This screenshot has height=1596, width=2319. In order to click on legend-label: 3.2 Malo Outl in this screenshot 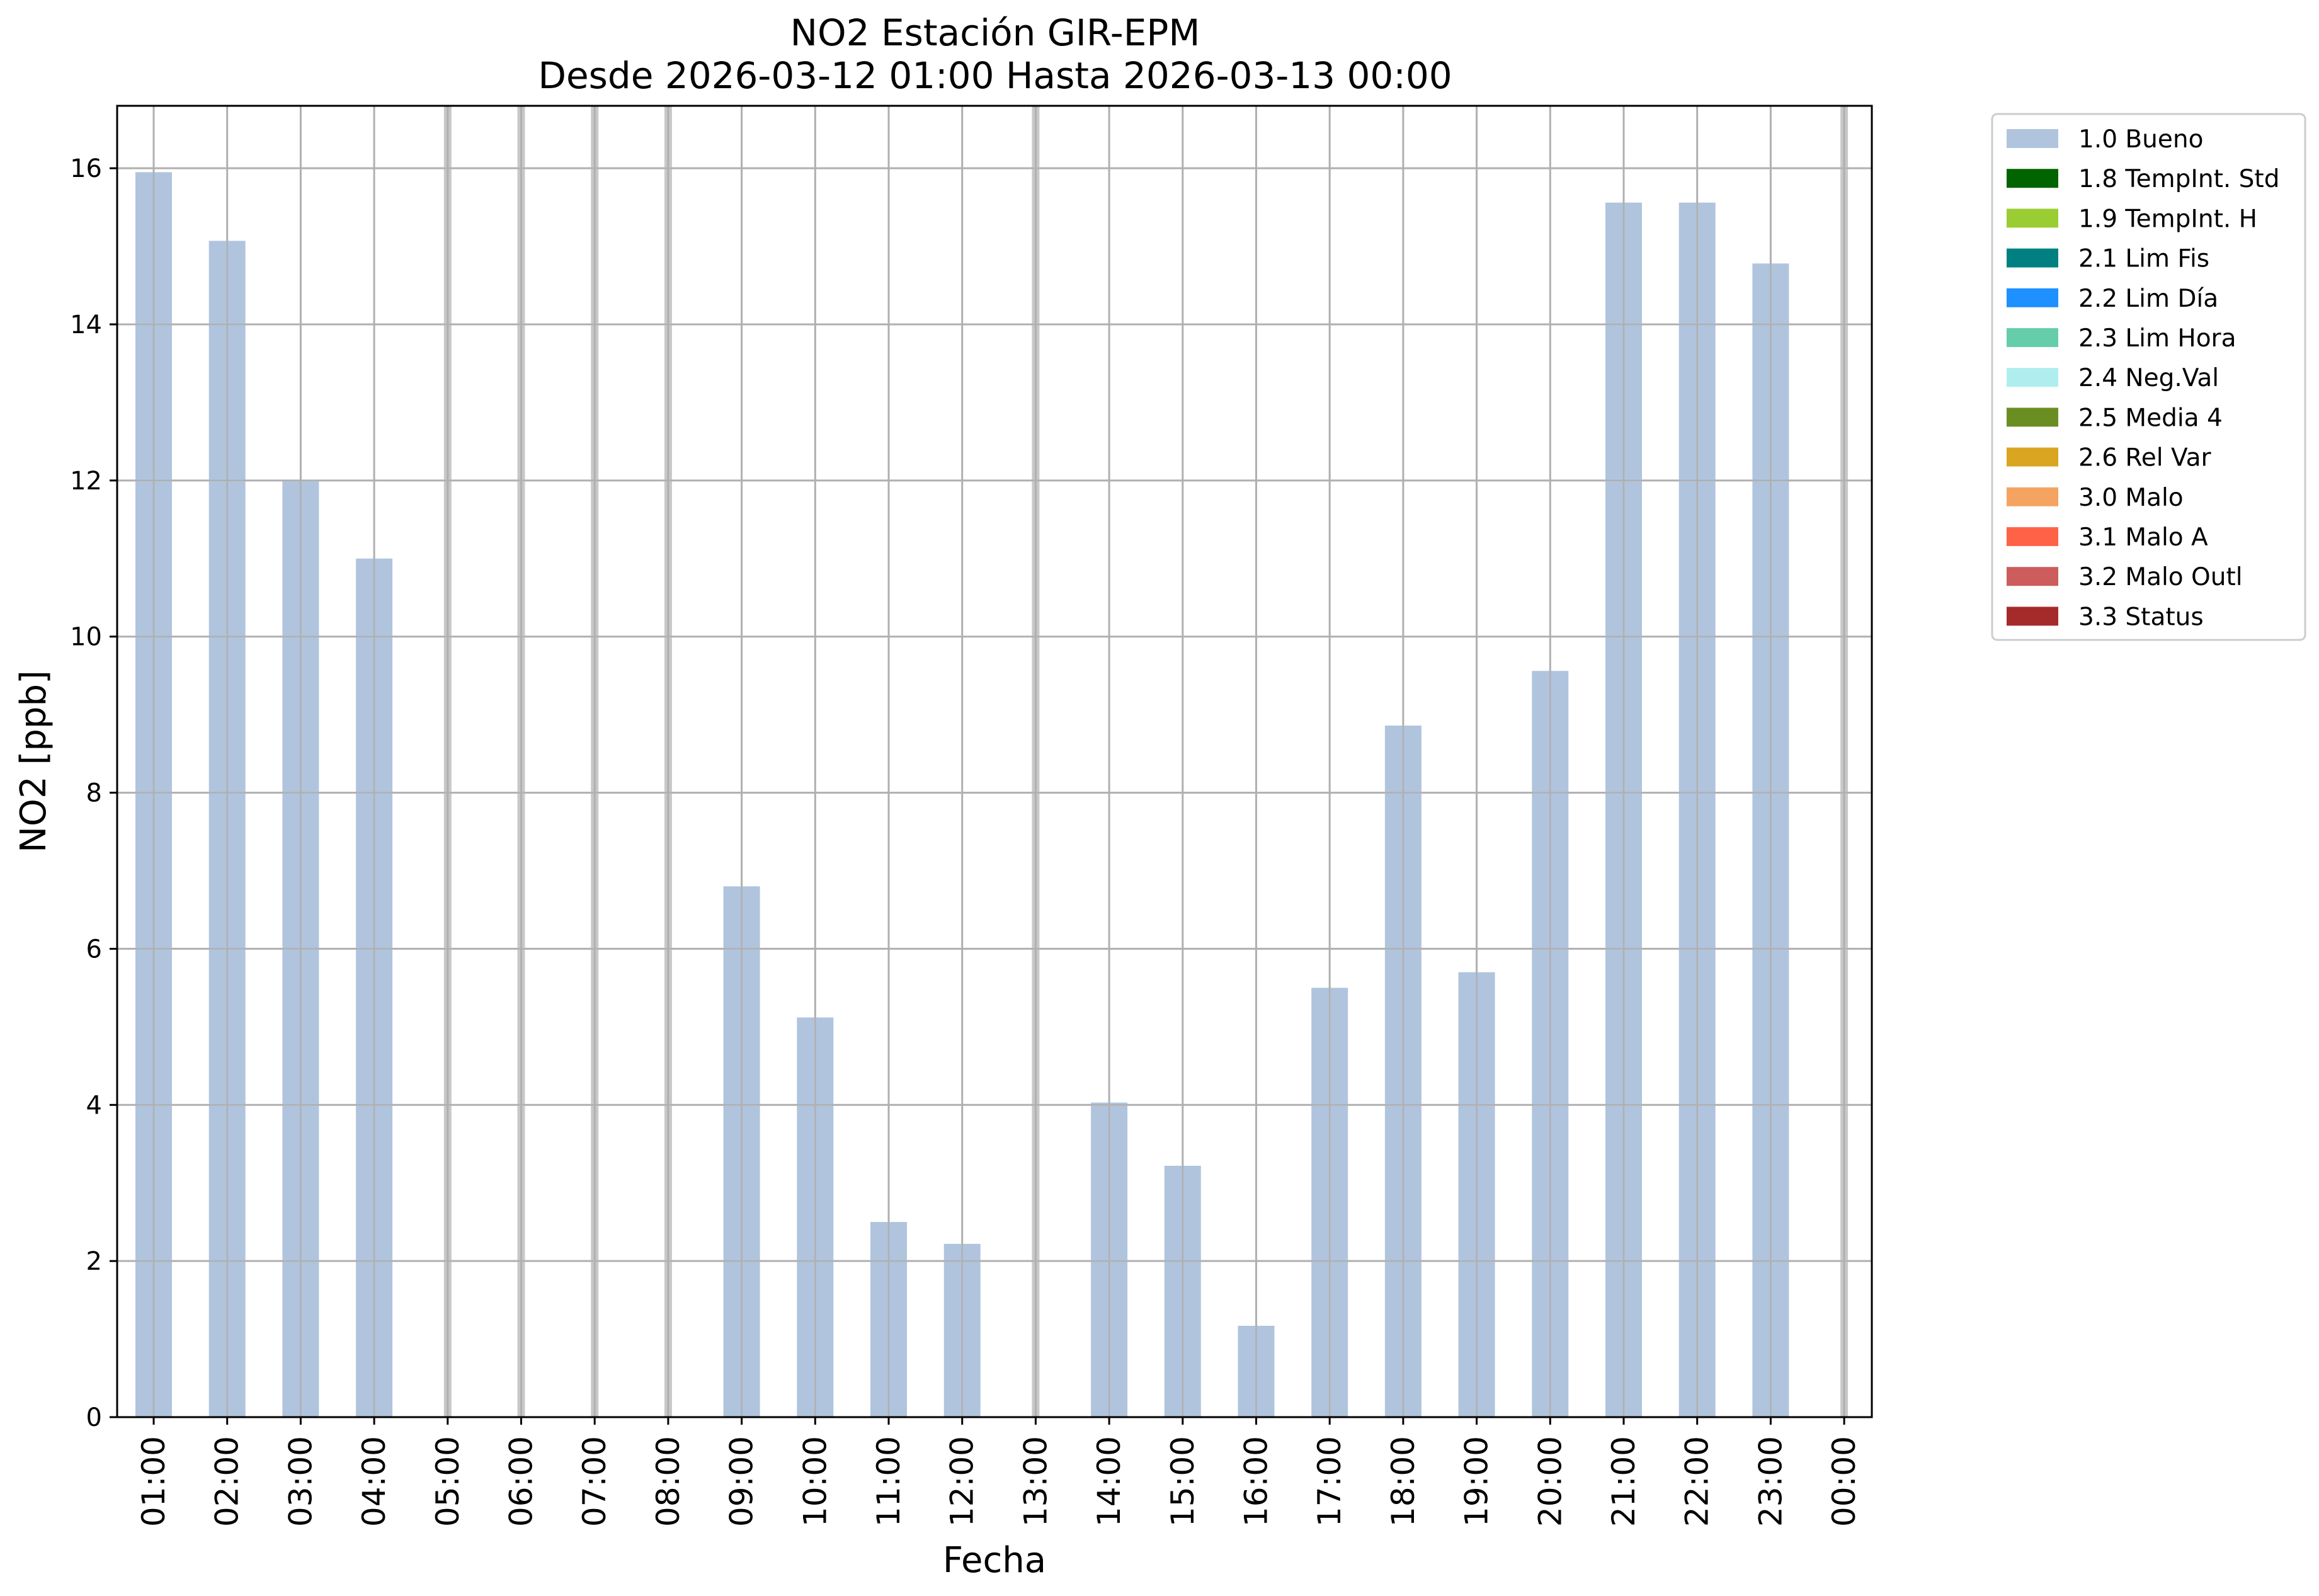, I will do `click(2160, 577)`.